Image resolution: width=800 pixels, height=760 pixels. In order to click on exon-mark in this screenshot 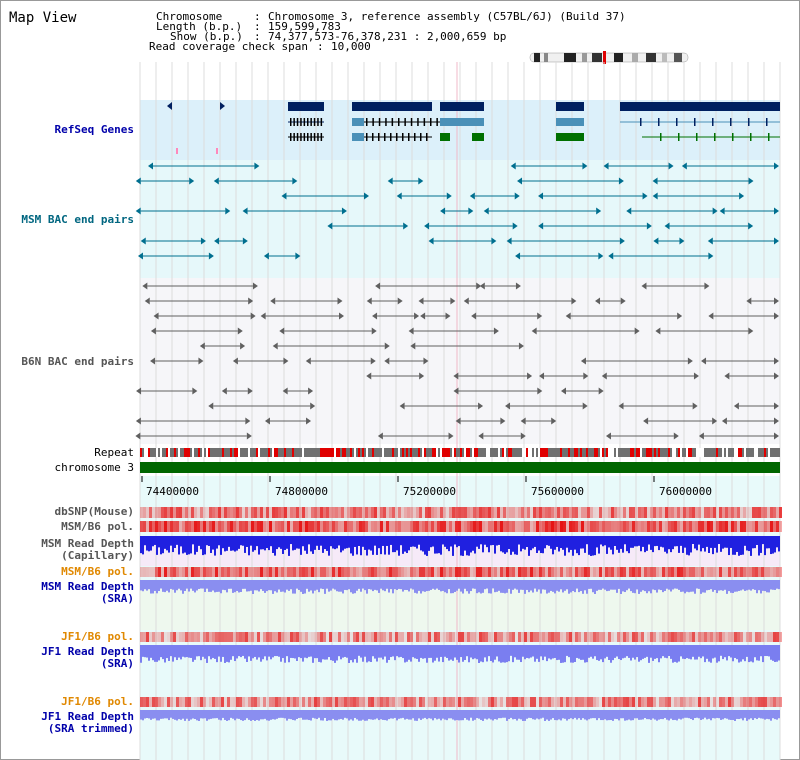, I will do `click(308, 137)`.